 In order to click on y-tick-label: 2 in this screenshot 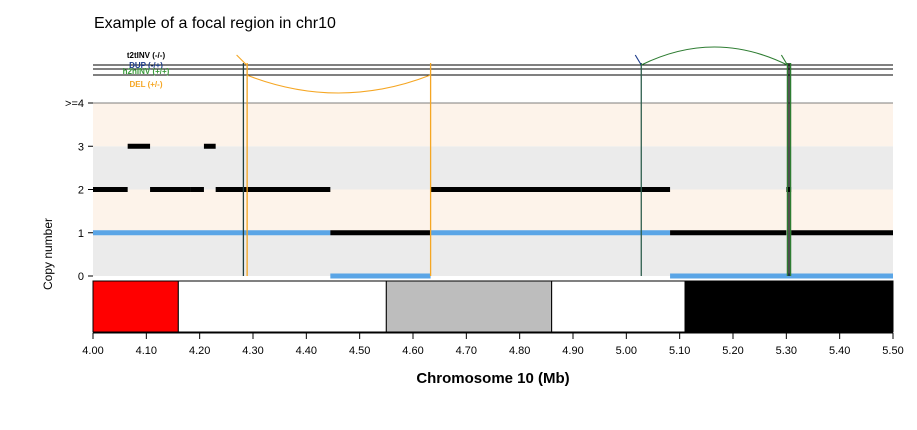, I will do `click(81, 191)`.